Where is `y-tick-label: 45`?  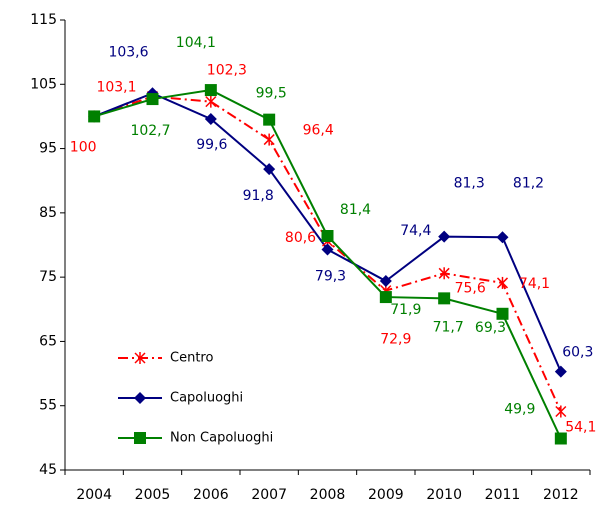 y-tick-label: 45 is located at coordinates (48, 470).